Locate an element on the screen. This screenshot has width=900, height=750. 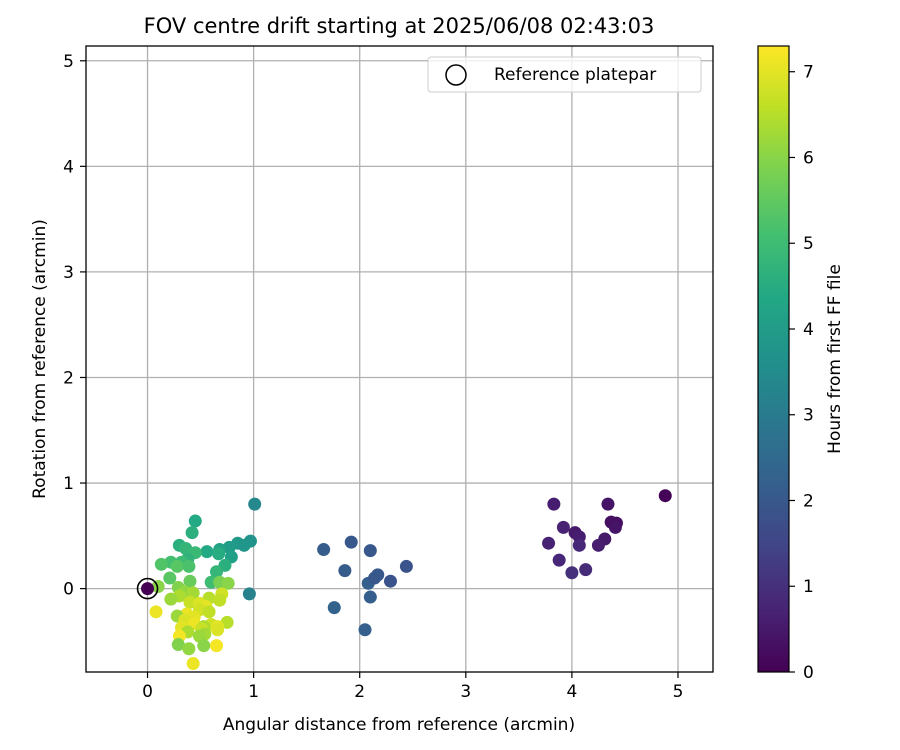
y-tick-label: 4 is located at coordinates (68, 167).